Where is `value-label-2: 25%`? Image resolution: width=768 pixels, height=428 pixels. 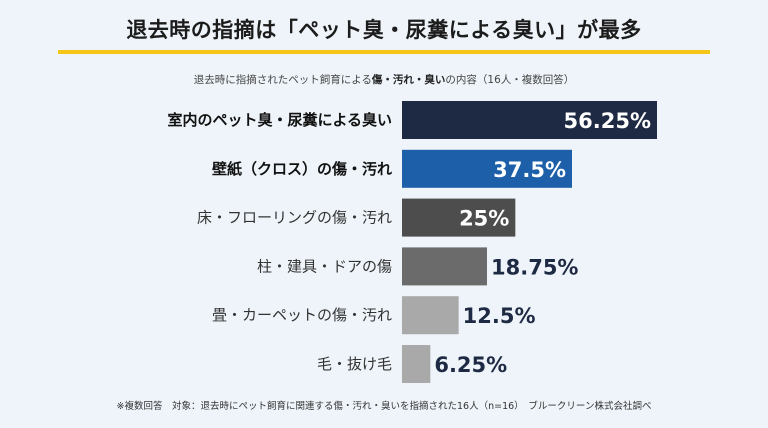
value-label-2: 25% is located at coordinates (484, 219).